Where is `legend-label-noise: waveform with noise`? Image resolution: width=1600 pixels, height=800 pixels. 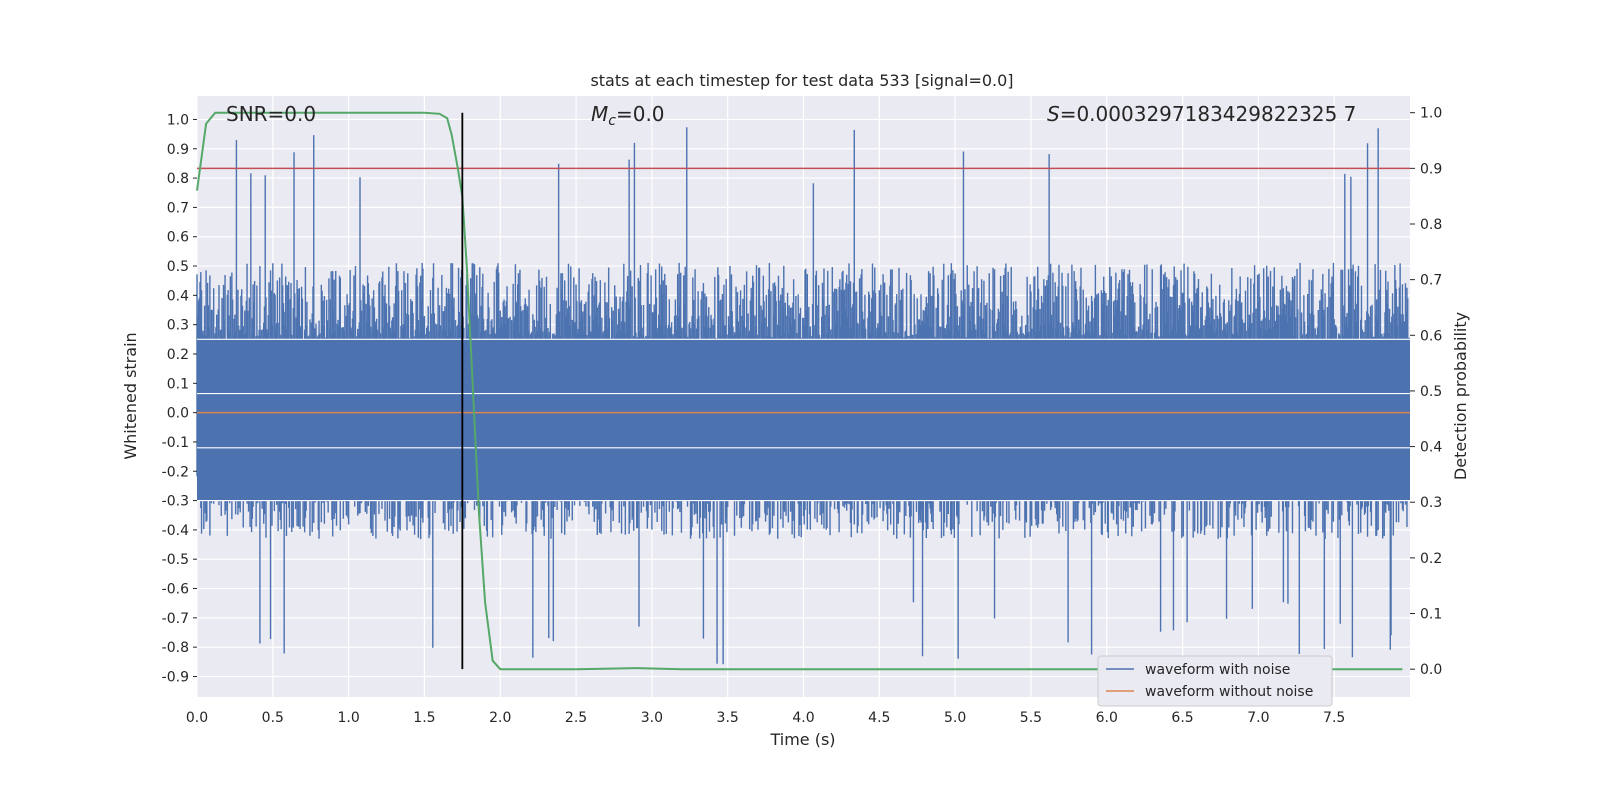 legend-label-noise: waveform with noise is located at coordinates (1217, 670).